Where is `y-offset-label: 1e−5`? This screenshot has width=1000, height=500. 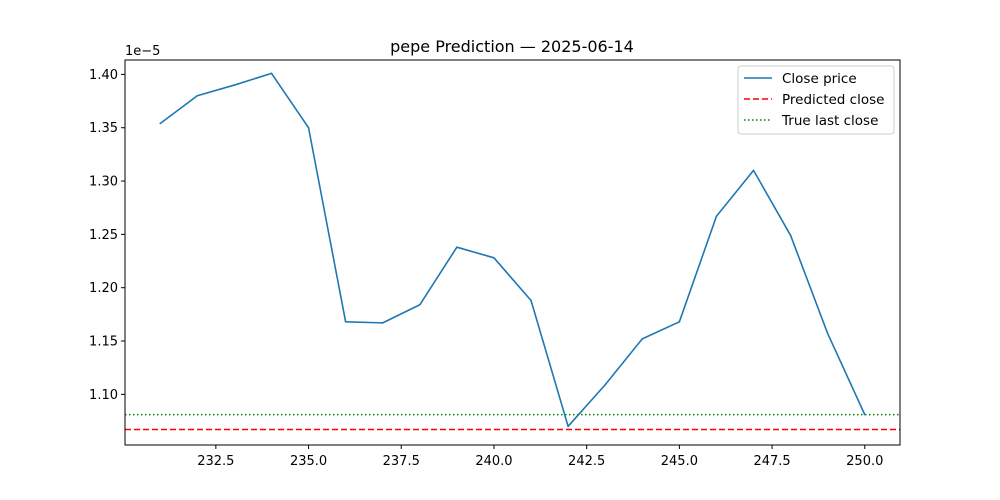 y-offset-label: 1e−5 is located at coordinates (142, 51).